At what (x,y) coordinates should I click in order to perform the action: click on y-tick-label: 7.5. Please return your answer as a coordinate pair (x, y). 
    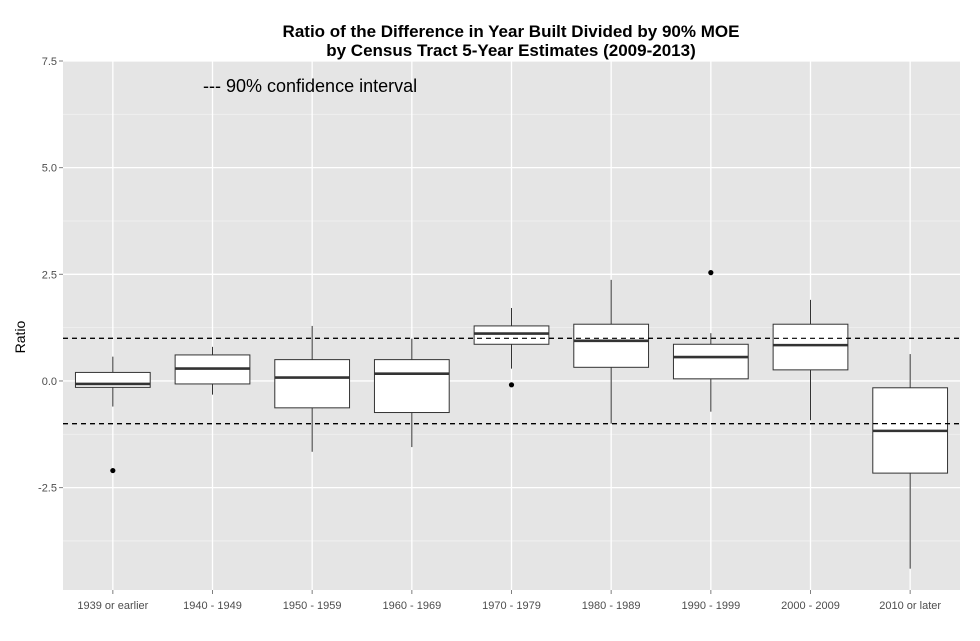
    Looking at the image, I should click on (49, 62).